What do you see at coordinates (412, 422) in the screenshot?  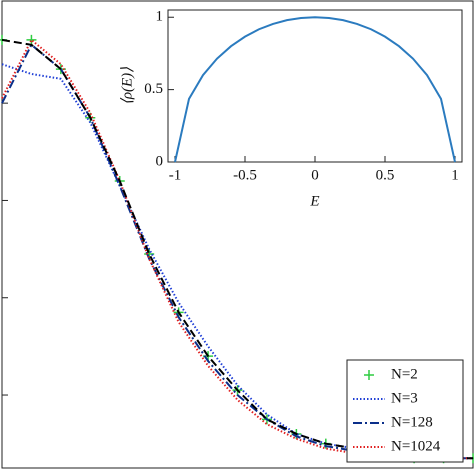 I see `legend-label: N=128` at bounding box center [412, 422].